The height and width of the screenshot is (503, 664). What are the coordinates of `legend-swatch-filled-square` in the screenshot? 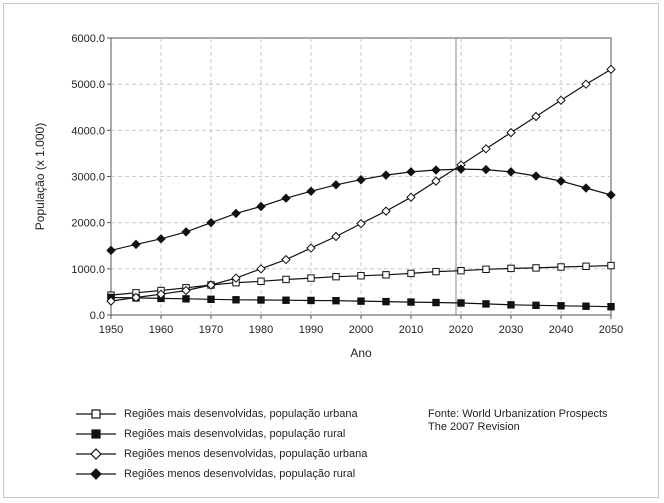 It's located at (96, 434).